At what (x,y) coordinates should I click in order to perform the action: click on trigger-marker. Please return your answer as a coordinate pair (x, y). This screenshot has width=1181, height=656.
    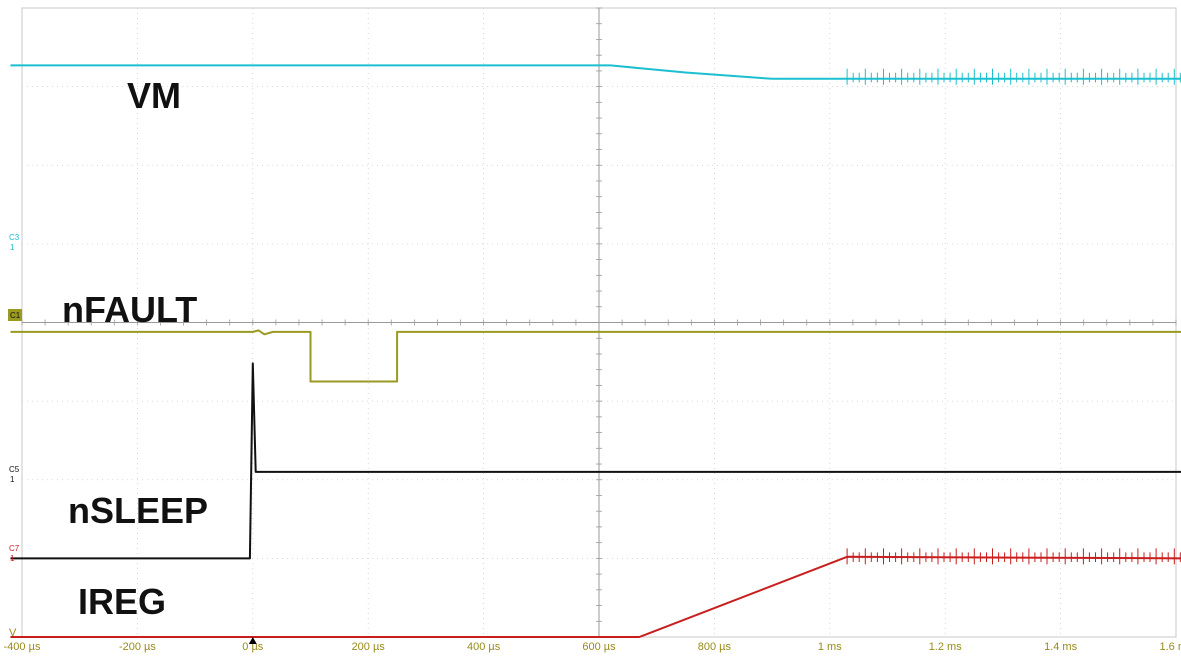
    Looking at the image, I should click on (252, 640).